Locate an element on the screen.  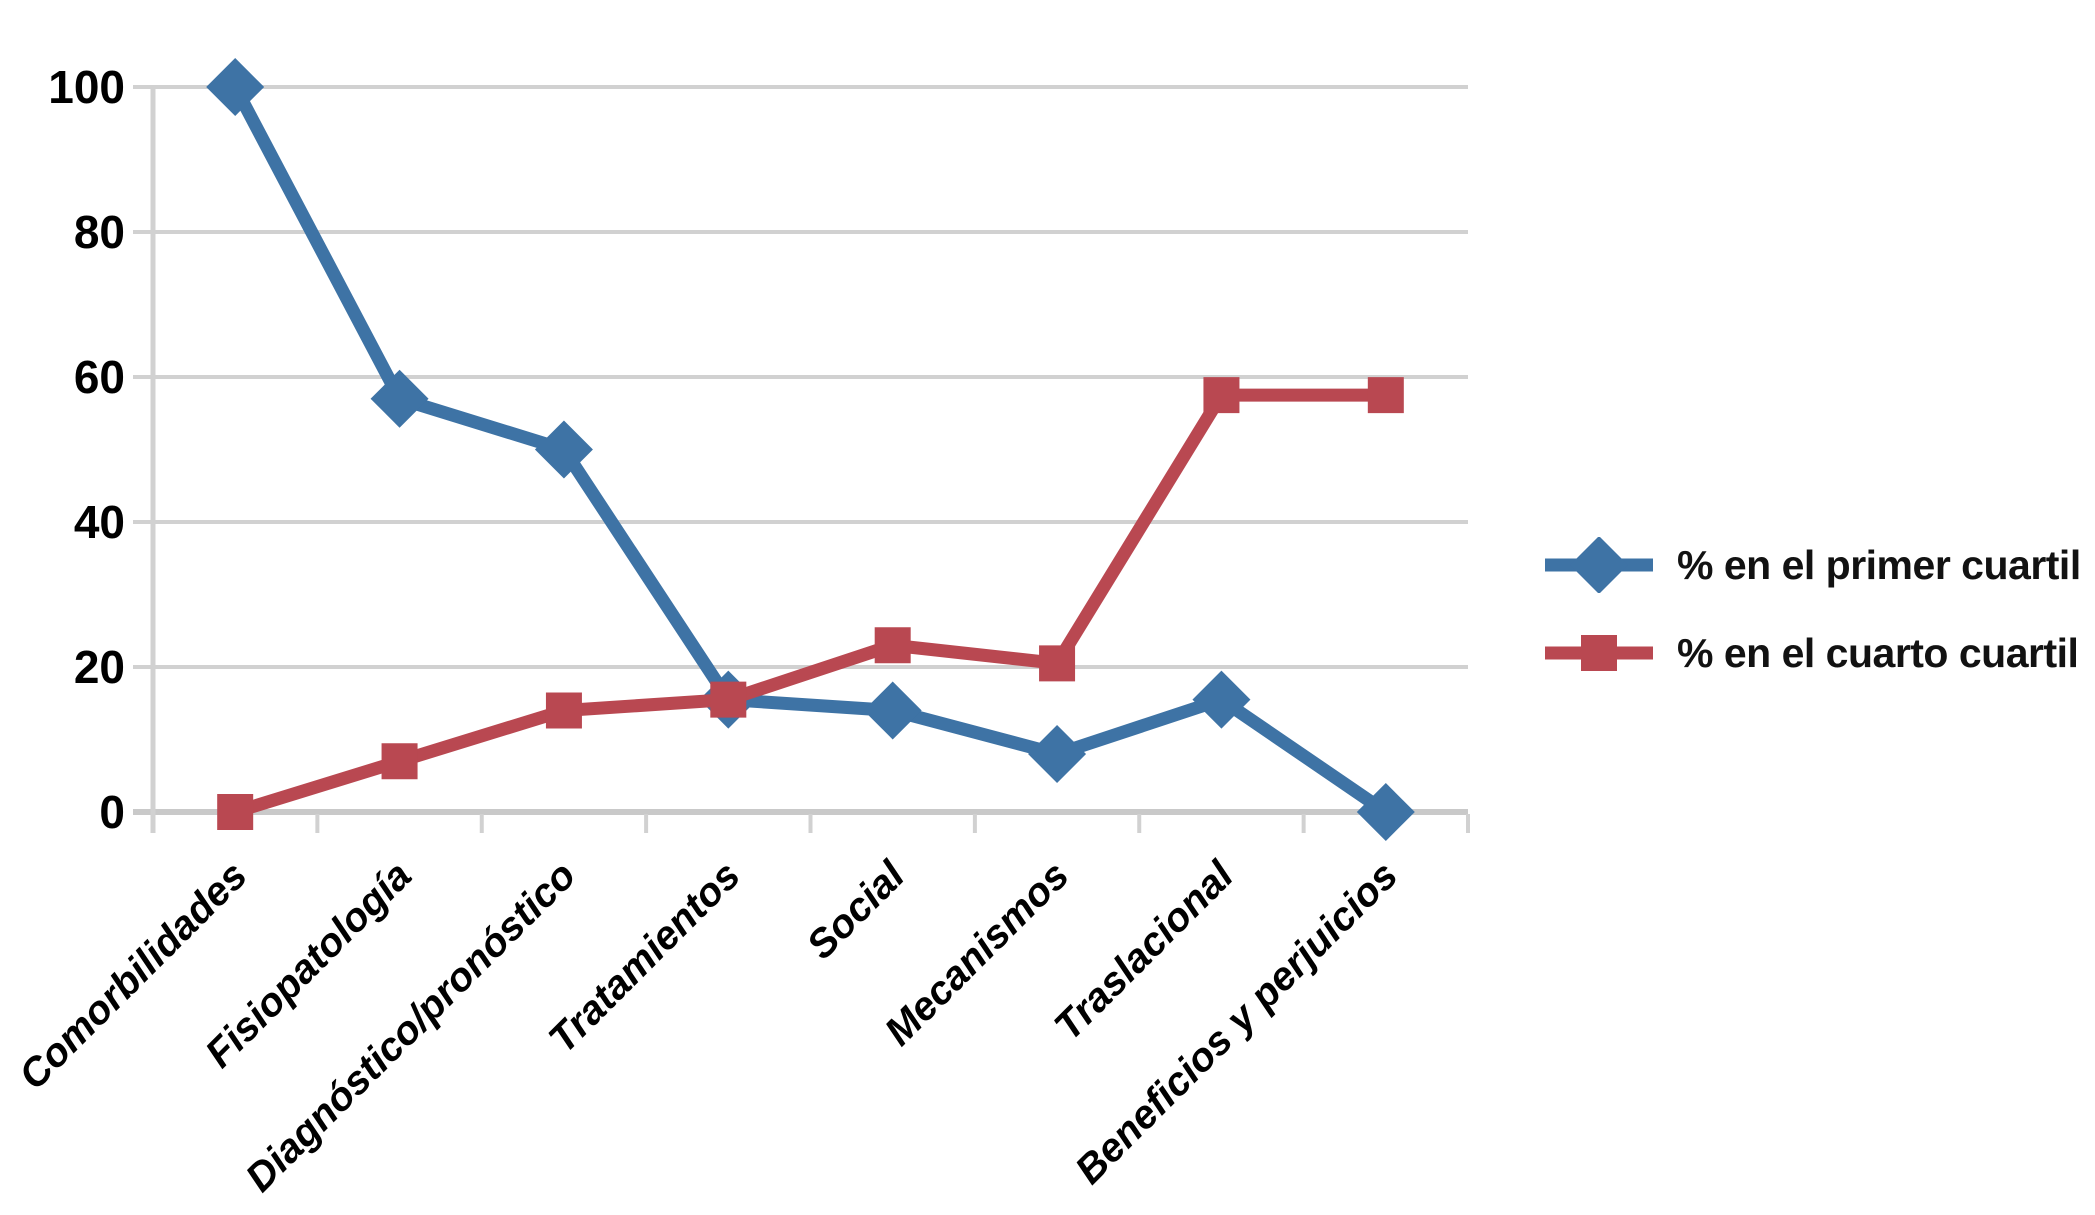
y-tick-label: 20 is located at coordinates (99, 667).